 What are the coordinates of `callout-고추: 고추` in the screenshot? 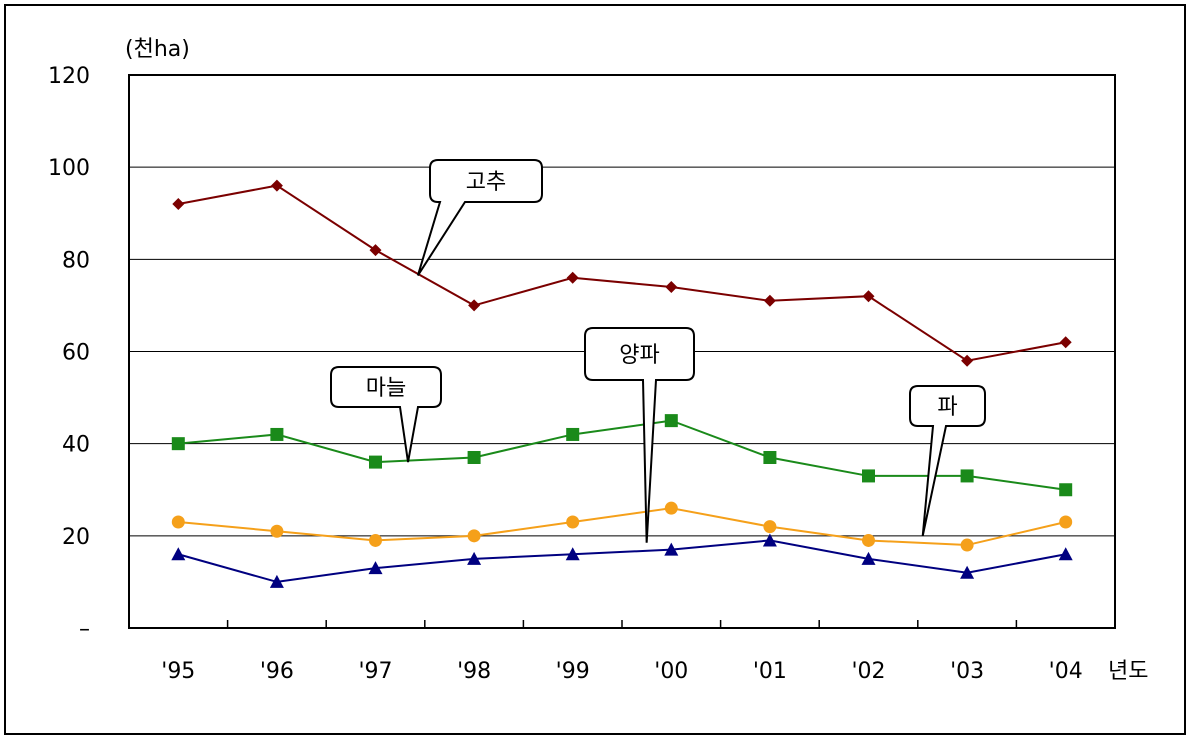 It's located at (479, 218).